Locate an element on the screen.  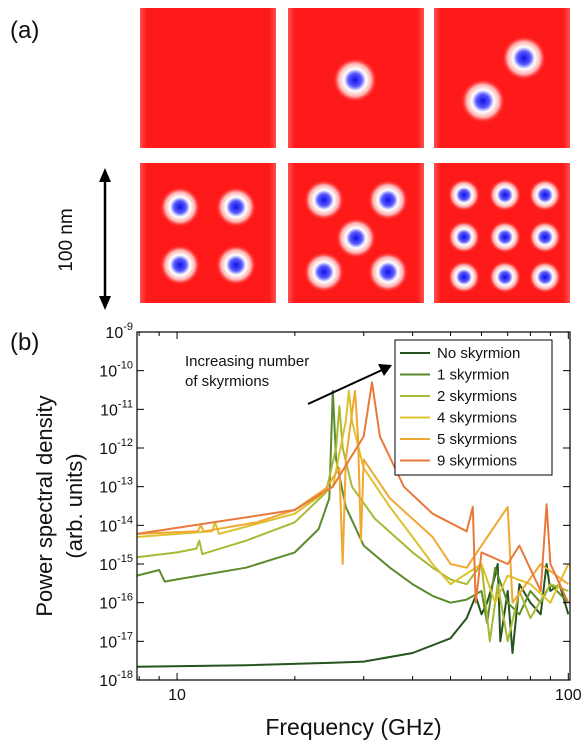
y-axis-label: (arb. units) is located at coordinates (74, 505).